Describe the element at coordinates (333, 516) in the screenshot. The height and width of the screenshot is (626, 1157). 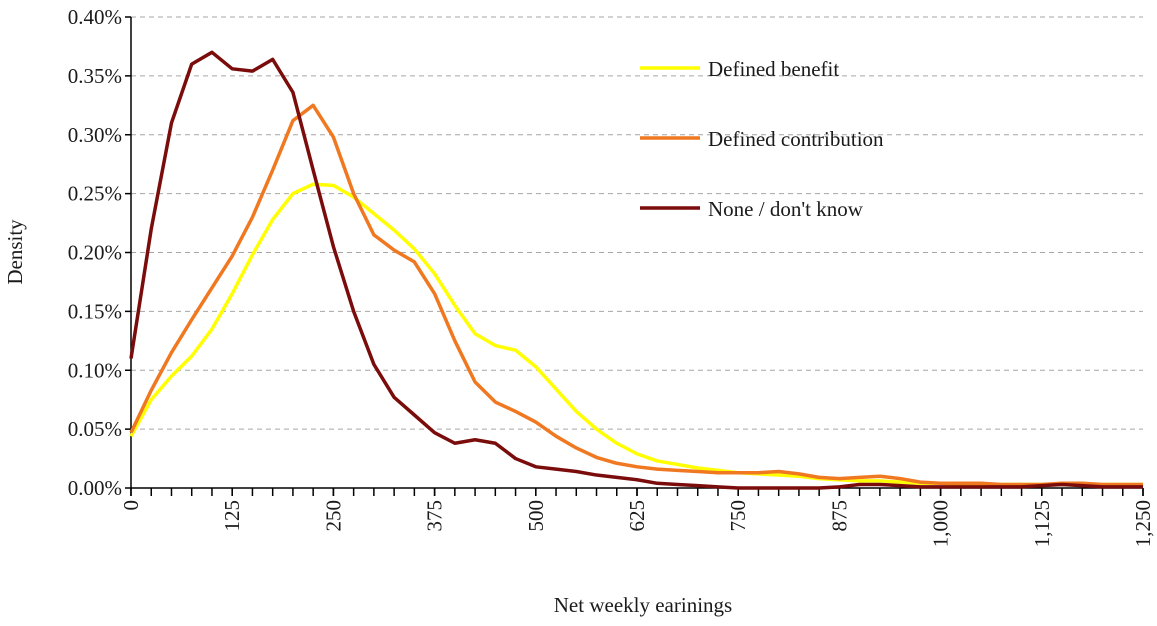
I see `x-tick-label: 250` at that location.